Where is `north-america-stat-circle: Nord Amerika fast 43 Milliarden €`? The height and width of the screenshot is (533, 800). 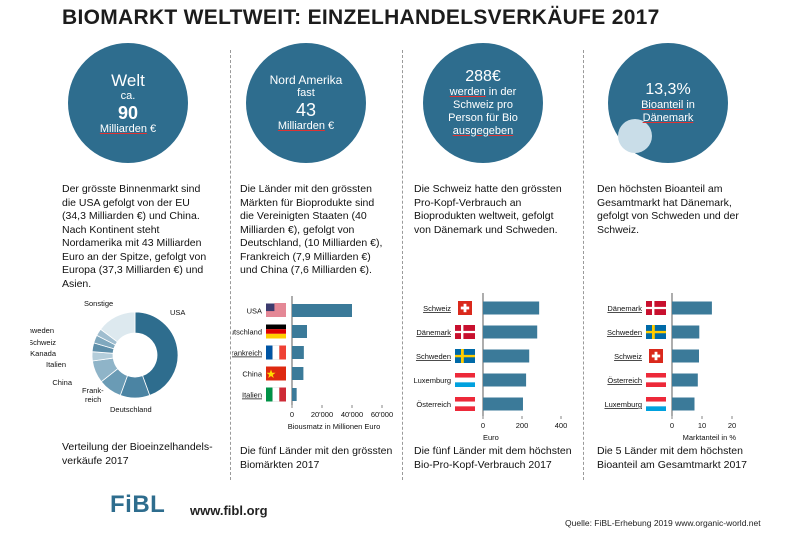 north-america-stat-circle: Nord Amerika fast 43 Milliarden € is located at coordinates (306, 103).